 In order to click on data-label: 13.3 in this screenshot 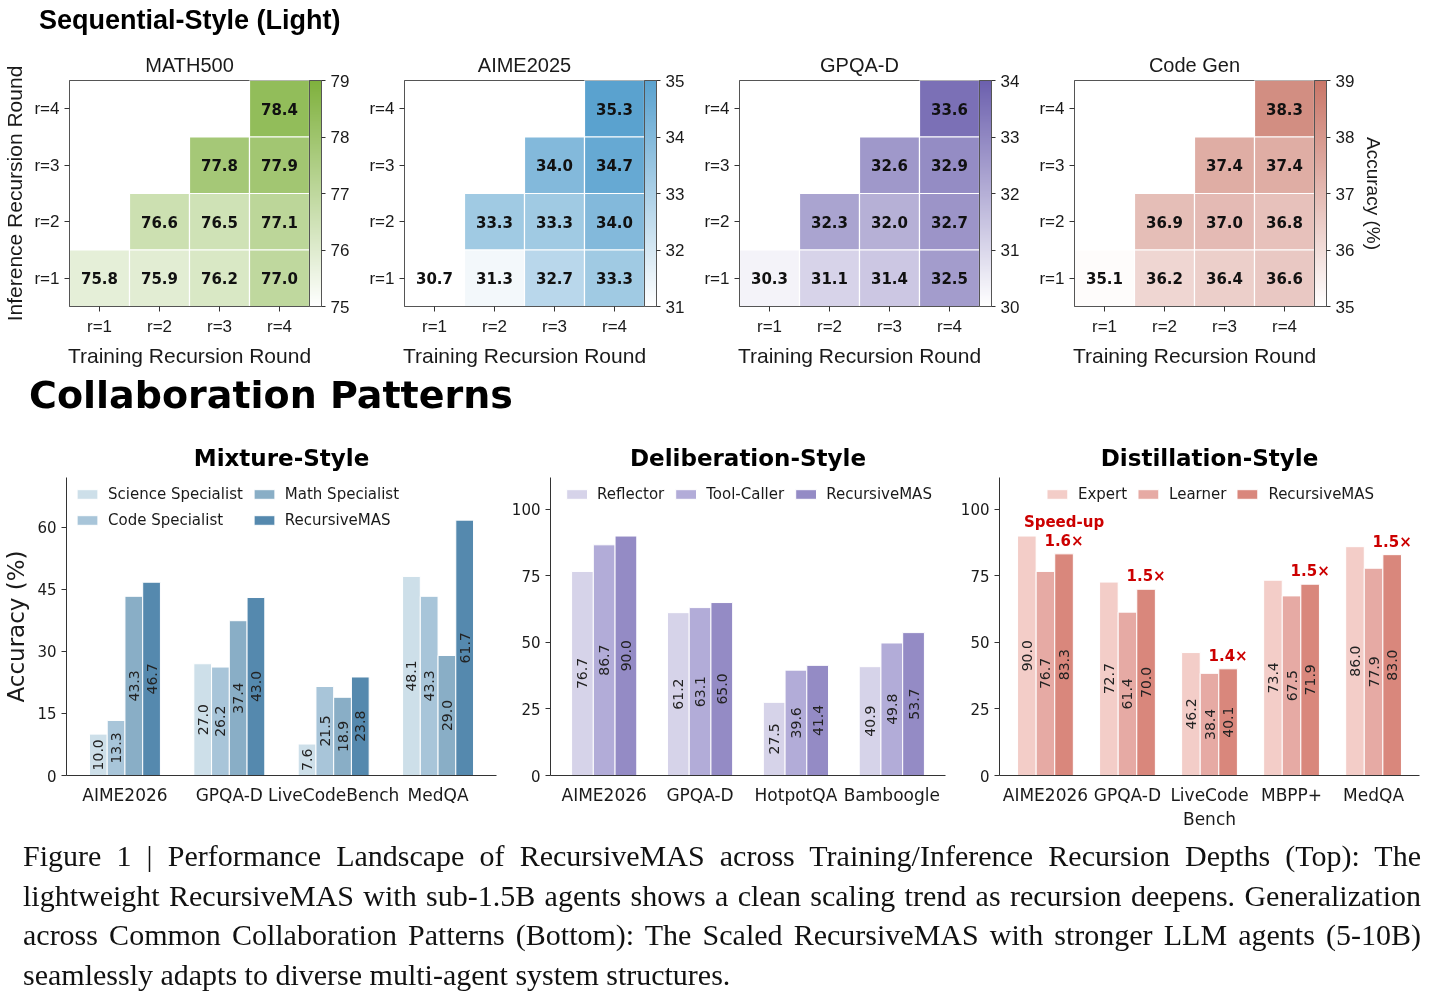, I will do `click(116, 748)`.